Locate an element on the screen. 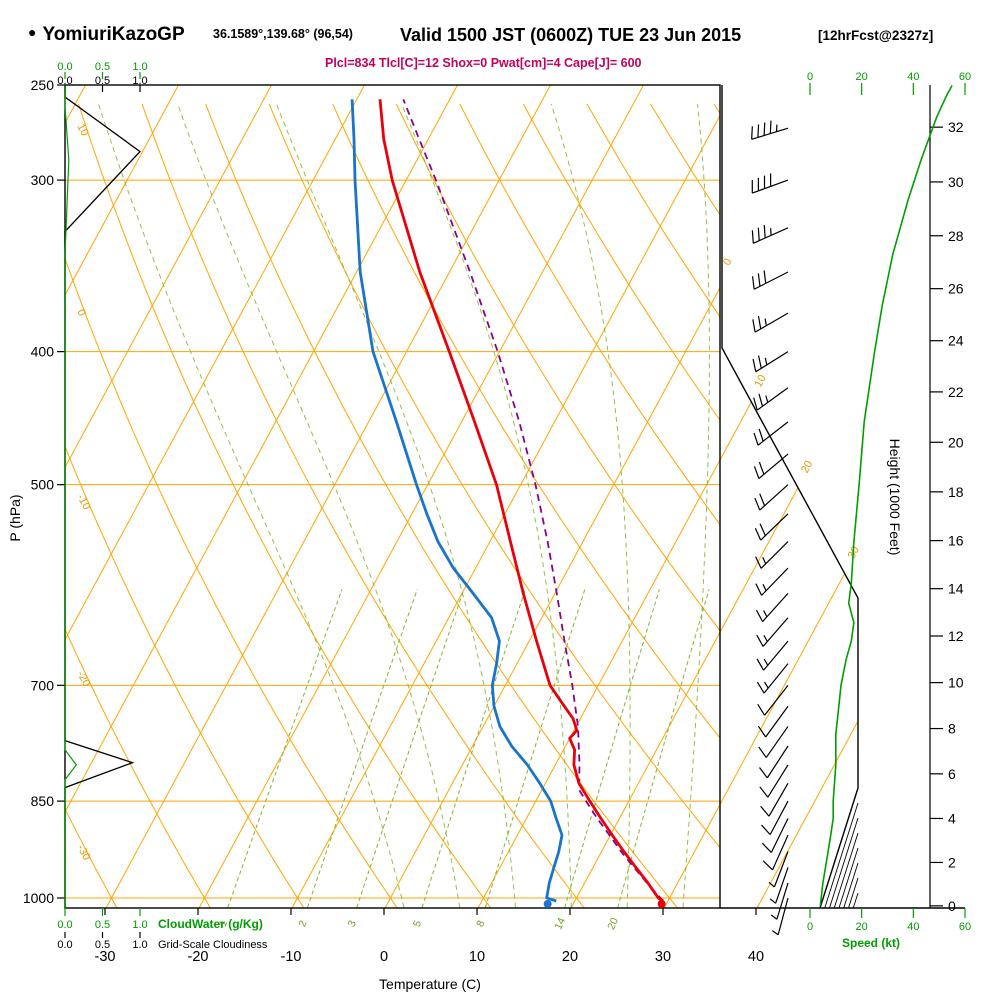 The height and width of the screenshot is (1000, 1000). surface-dewpoint-dot is located at coordinates (547, 903).